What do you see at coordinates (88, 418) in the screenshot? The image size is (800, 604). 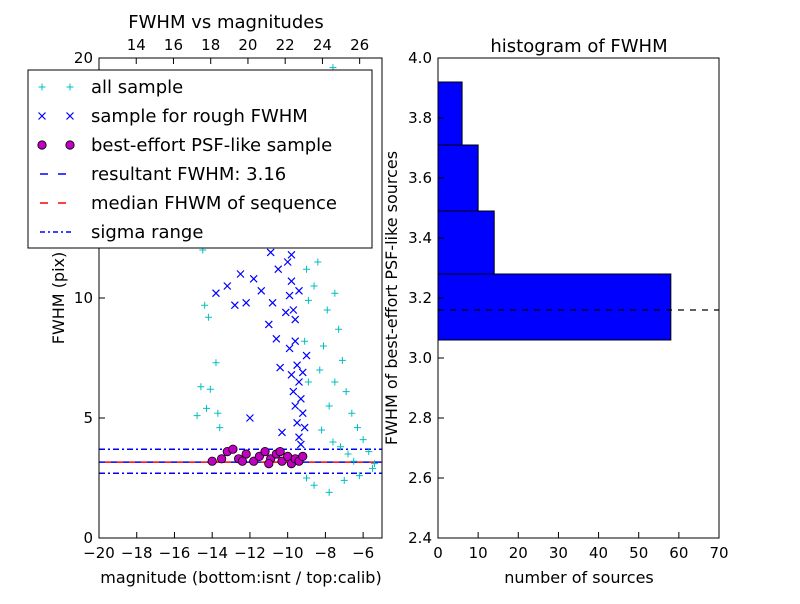 I see `y-tick-label: 5` at bounding box center [88, 418].